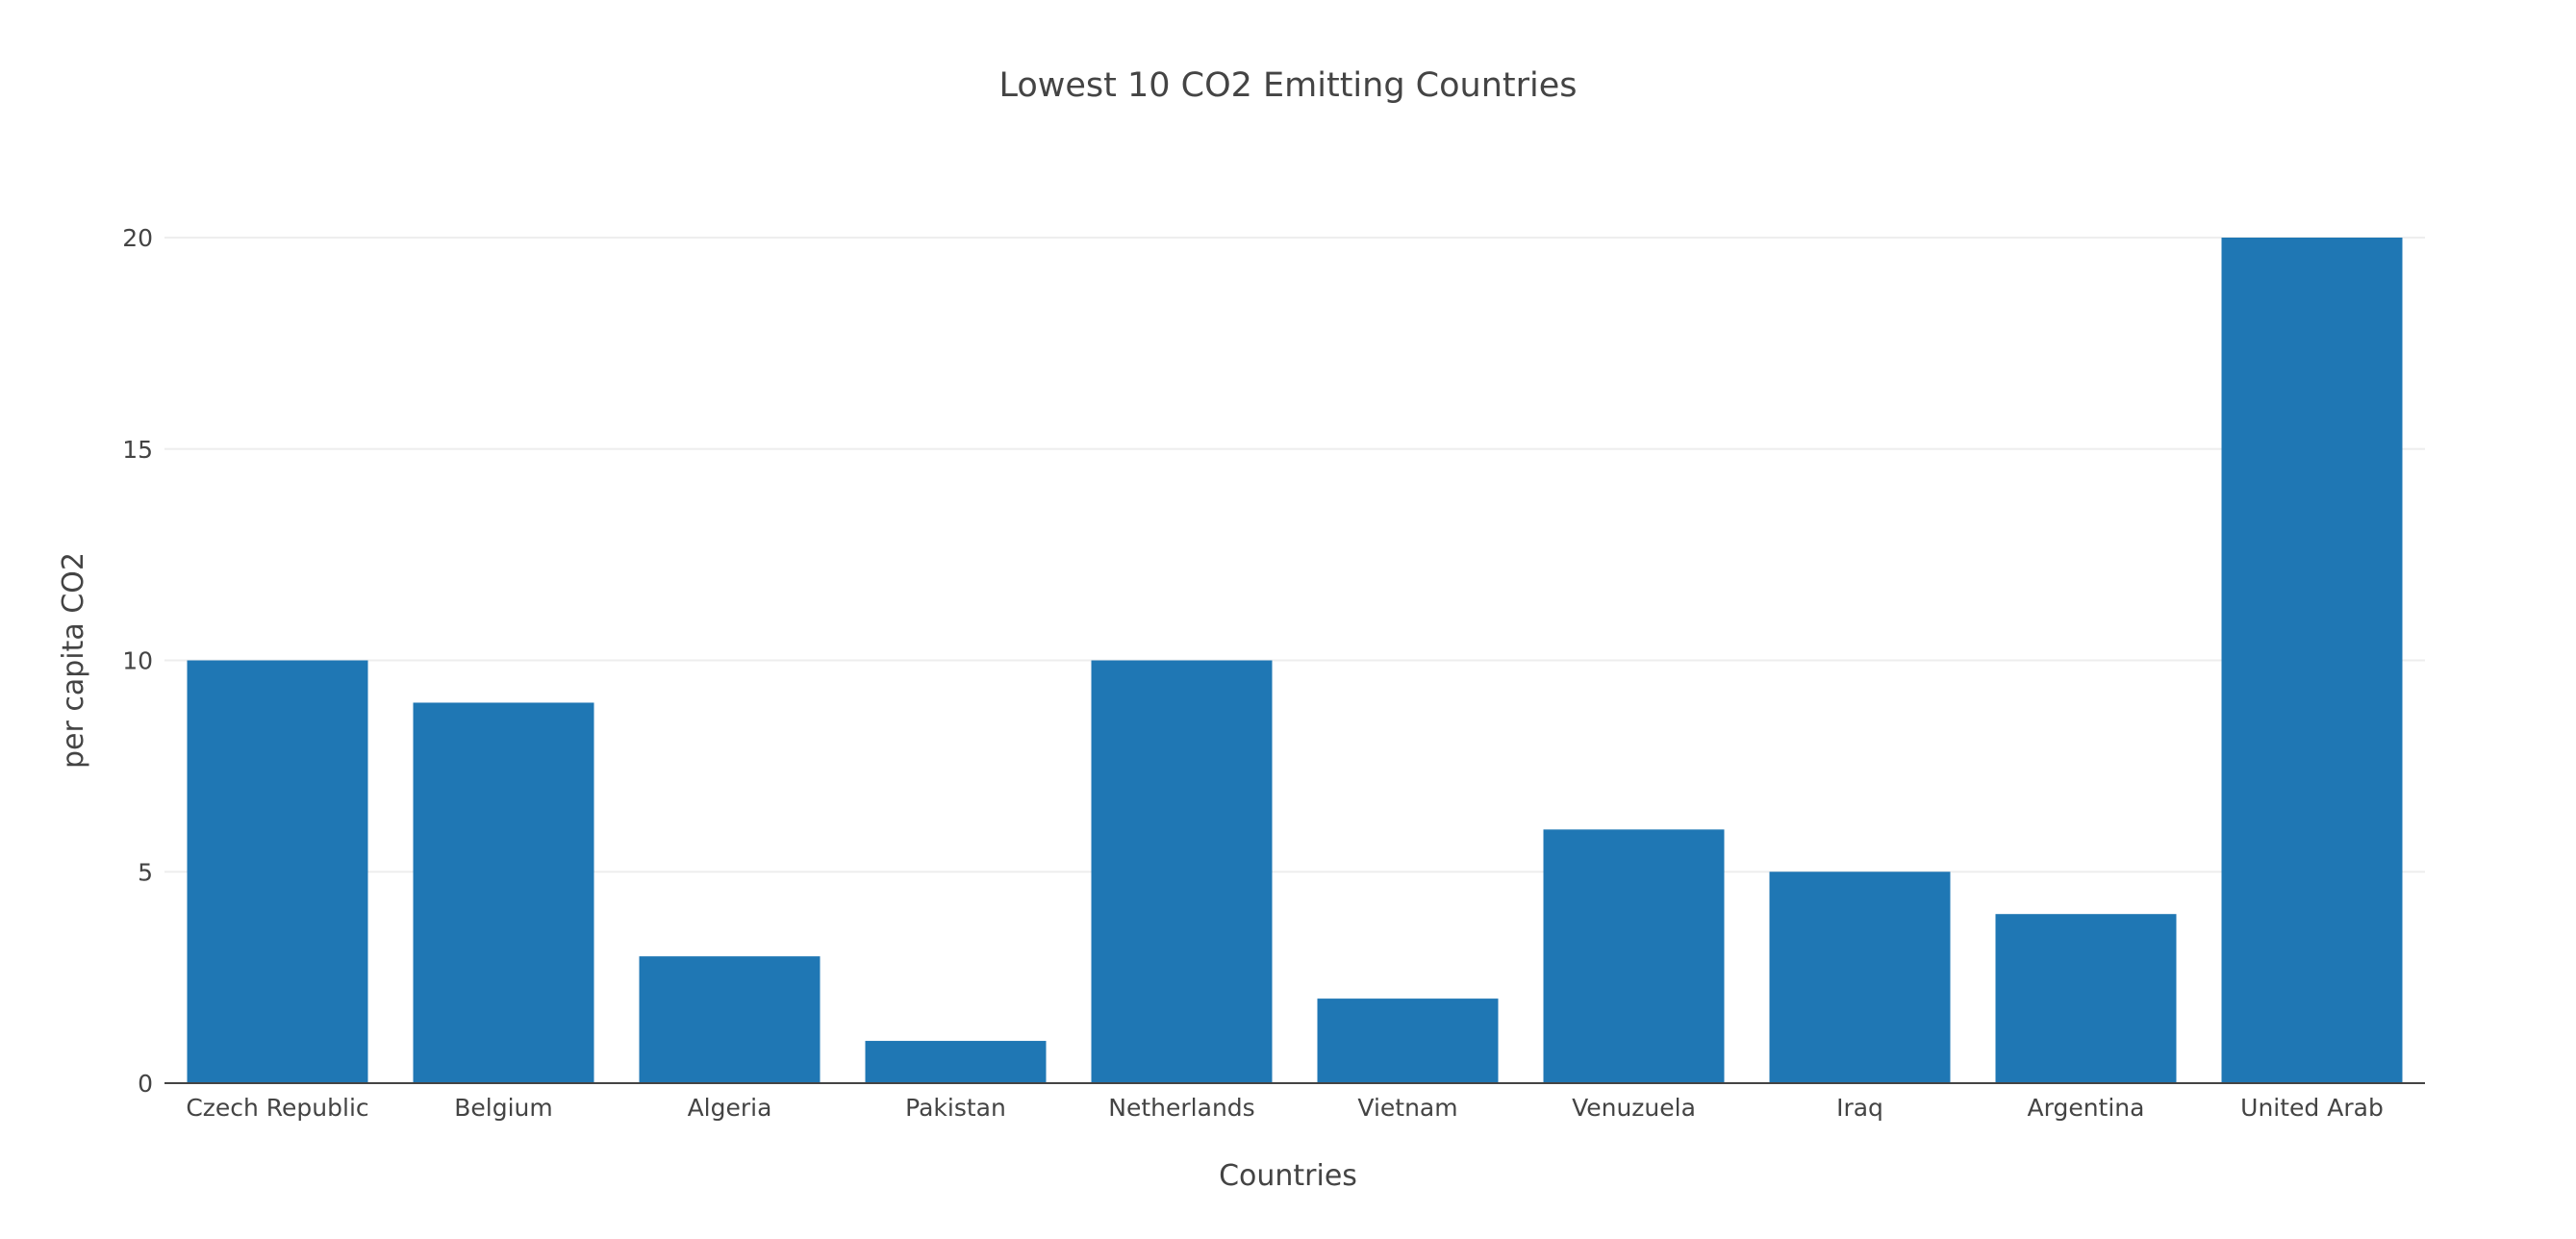 The height and width of the screenshot is (1239, 2576). I want to click on x-tick-label: Netherlands, so click(1181, 1108).